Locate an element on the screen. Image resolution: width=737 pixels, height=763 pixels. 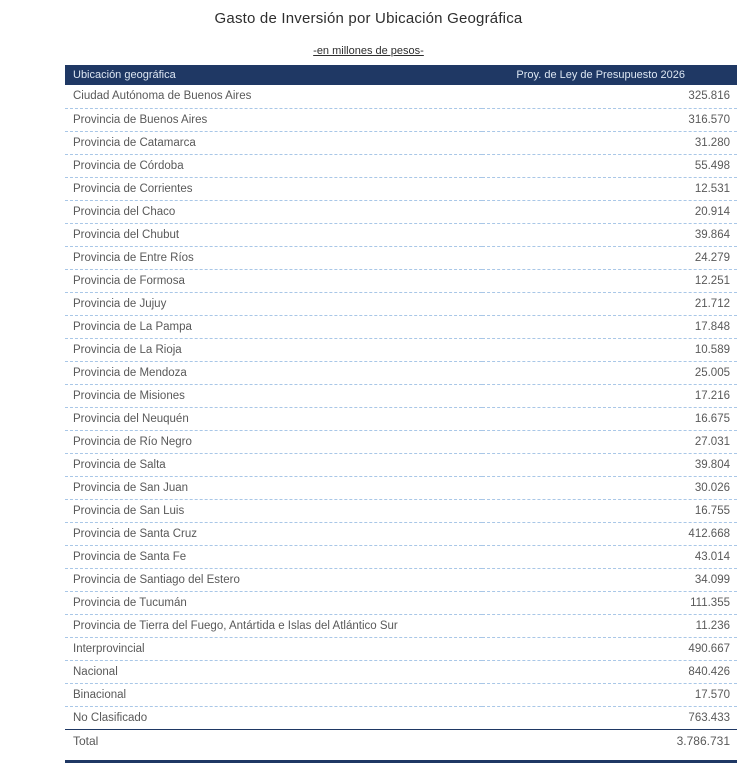
footer-bar is located at coordinates (401, 761).